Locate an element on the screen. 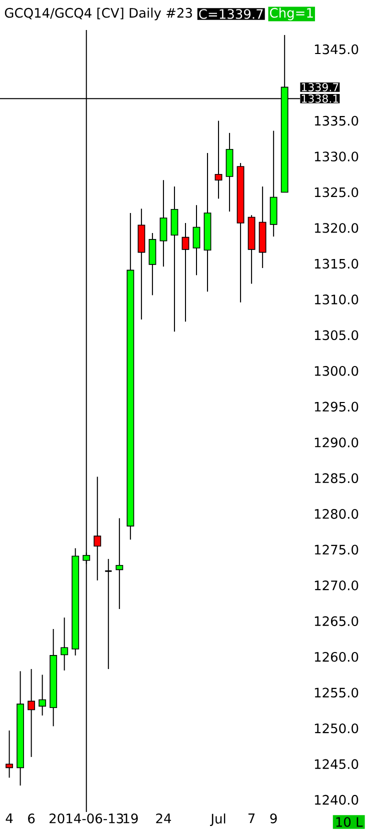  y-tick-label: 1275.0 is located at coordinates (336, 549).